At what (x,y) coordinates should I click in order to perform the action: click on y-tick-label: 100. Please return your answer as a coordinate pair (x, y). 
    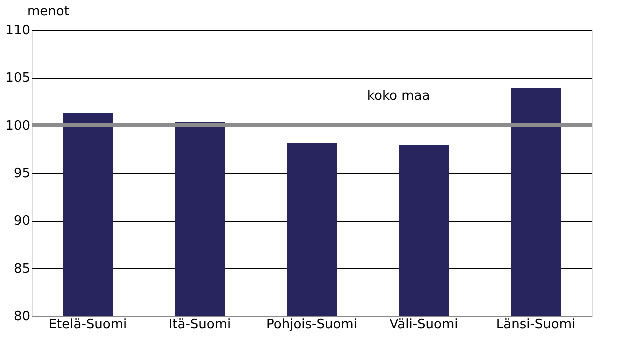
    Looking at the image, I should click on (18, 126).